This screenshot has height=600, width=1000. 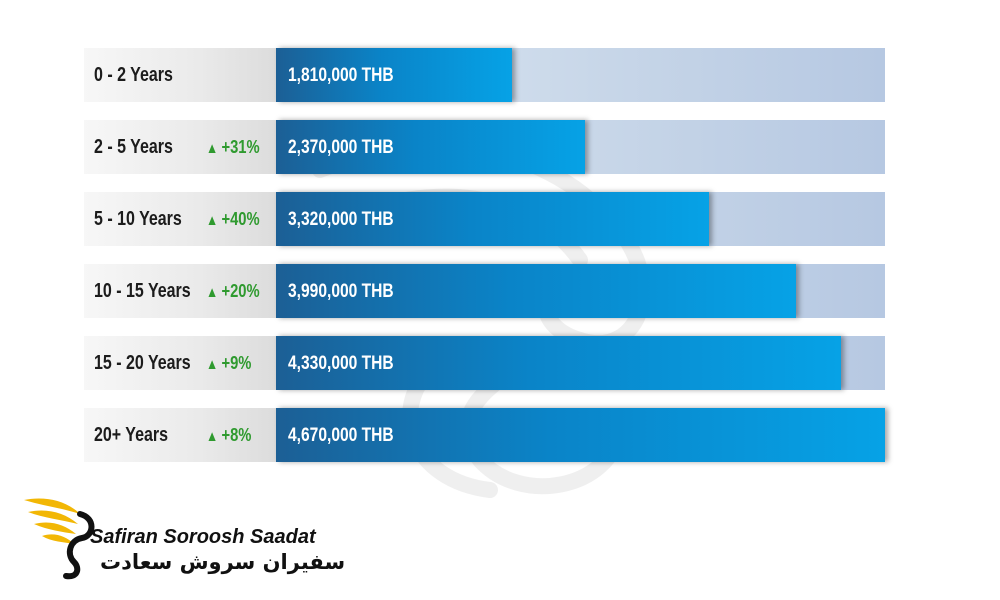 I want to click on bar-value-label: 1,810,000 THB, so click(x=341, y=75).